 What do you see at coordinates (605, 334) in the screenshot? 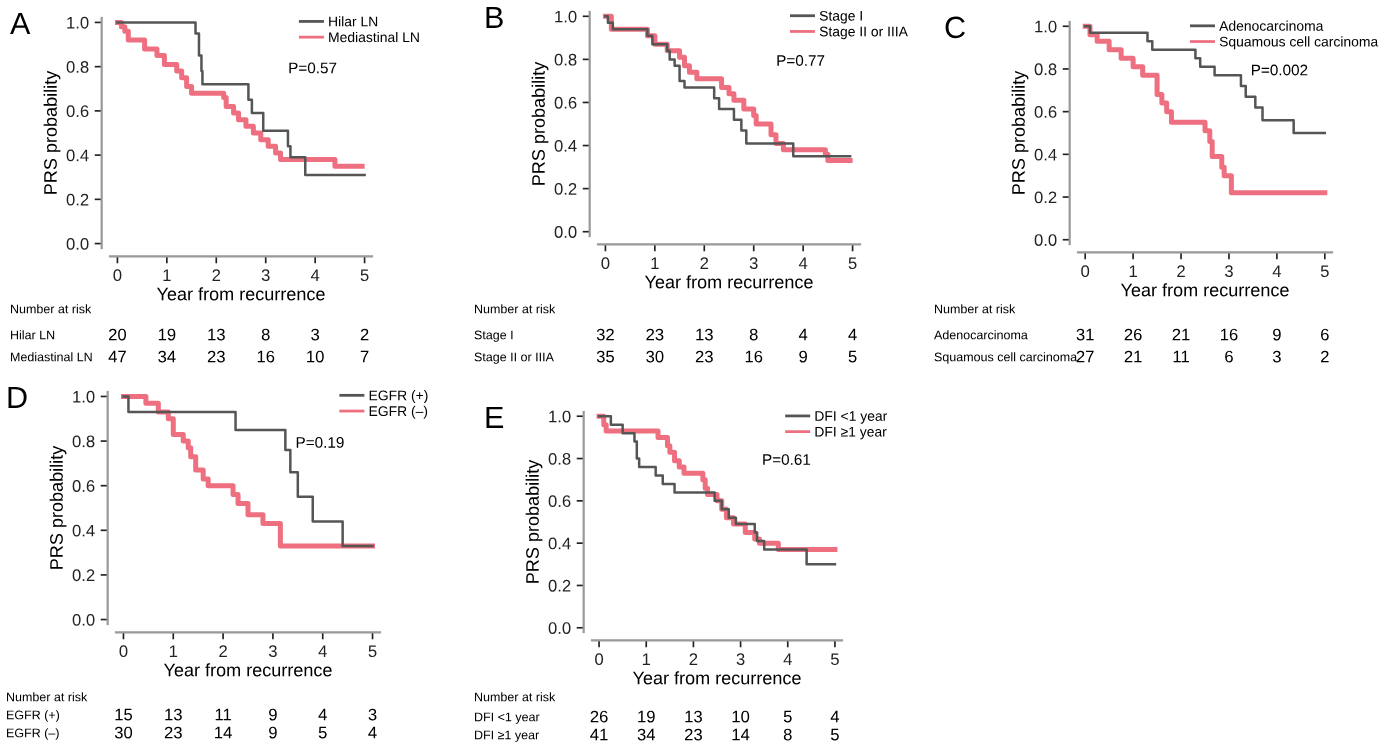
I see `text: 32` at bounding box center [605, 334].